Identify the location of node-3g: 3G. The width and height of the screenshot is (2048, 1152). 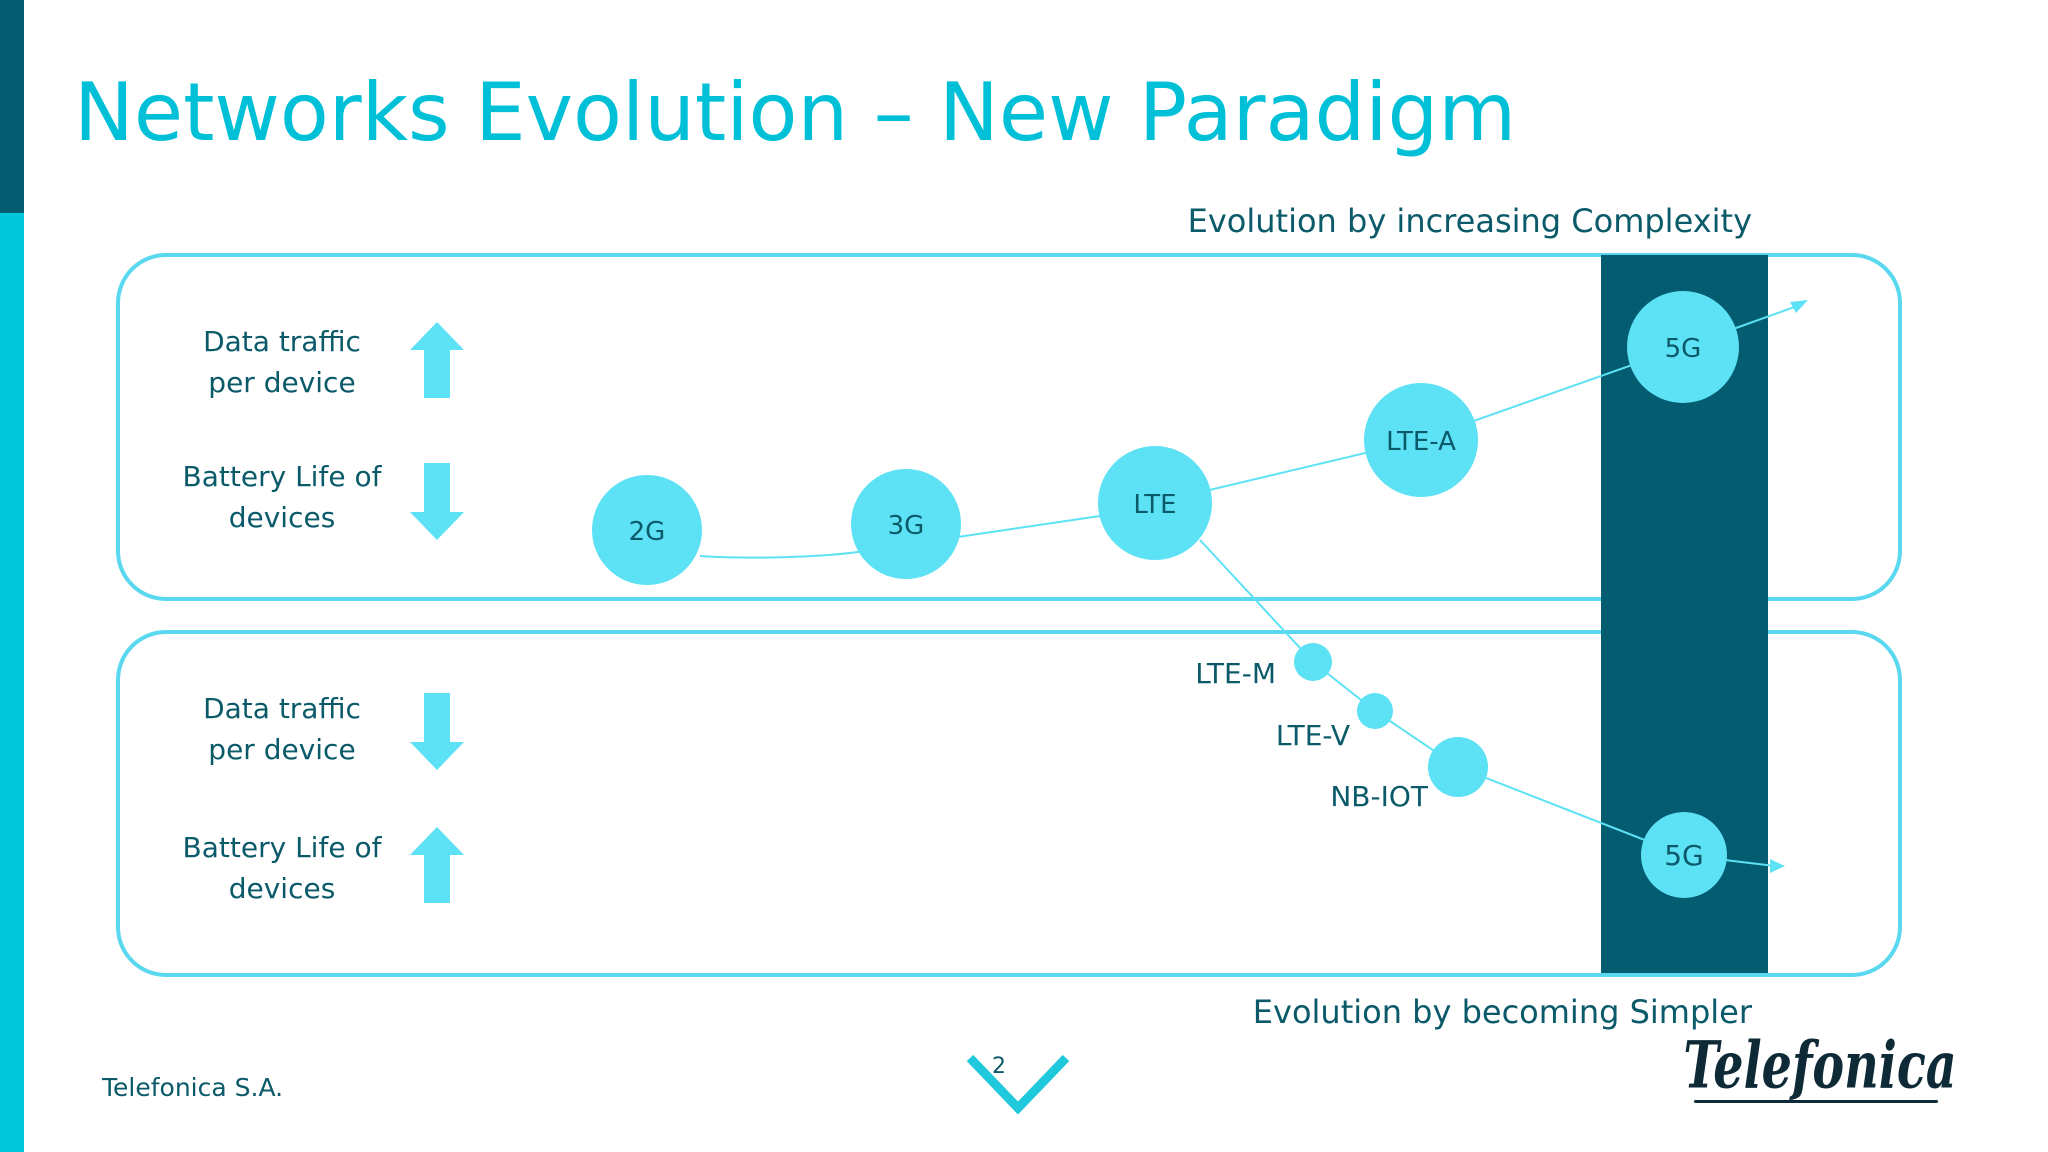
(906, 524).